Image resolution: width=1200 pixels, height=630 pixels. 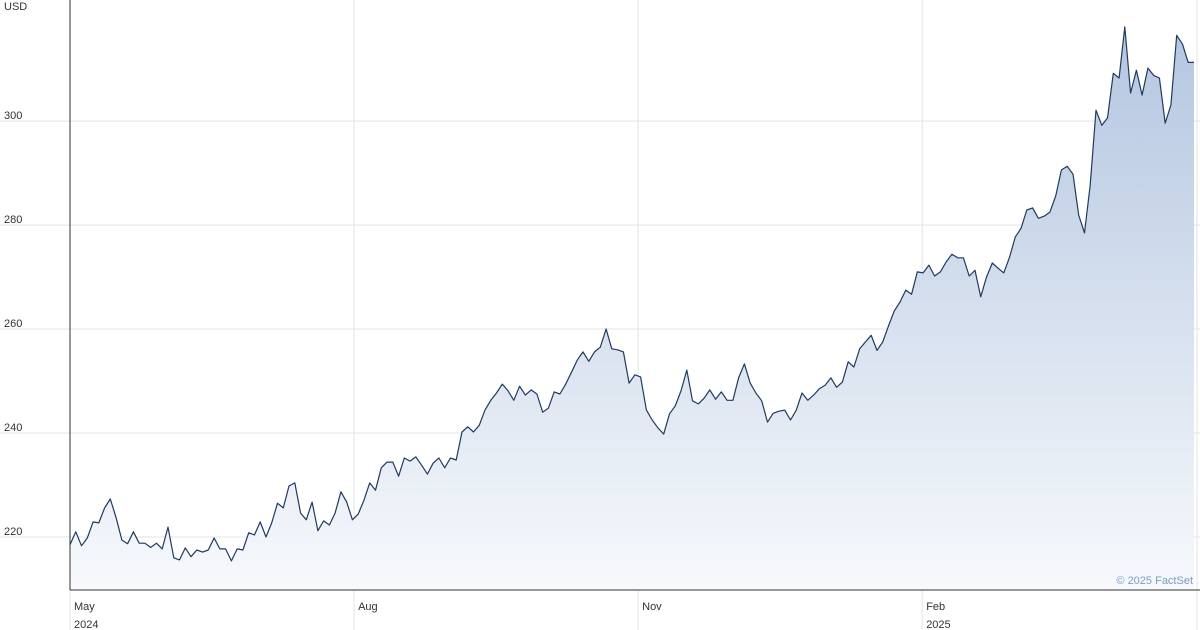 What do you see at coordinates (86, 624) in the screenshot?
I see `x-tick-year: 2024` at bounding box center [86, 624].